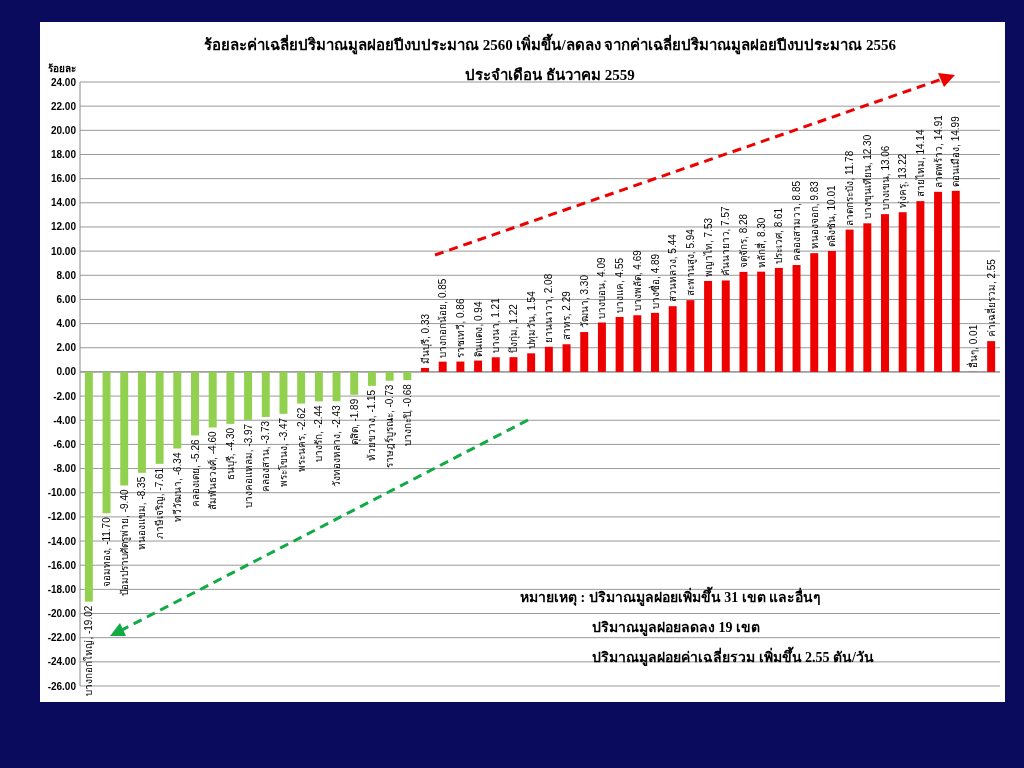 This screenshot has height=768, width=1024. What do you see at coordinates (733, 656) in the screenshot?
I see `annotation: ปริมาณมูลฝอยค่าเฉลี่ยรวม เพิ่มขึ้น 2.55 ตัน/วัน` at bounding box center [733, 656].